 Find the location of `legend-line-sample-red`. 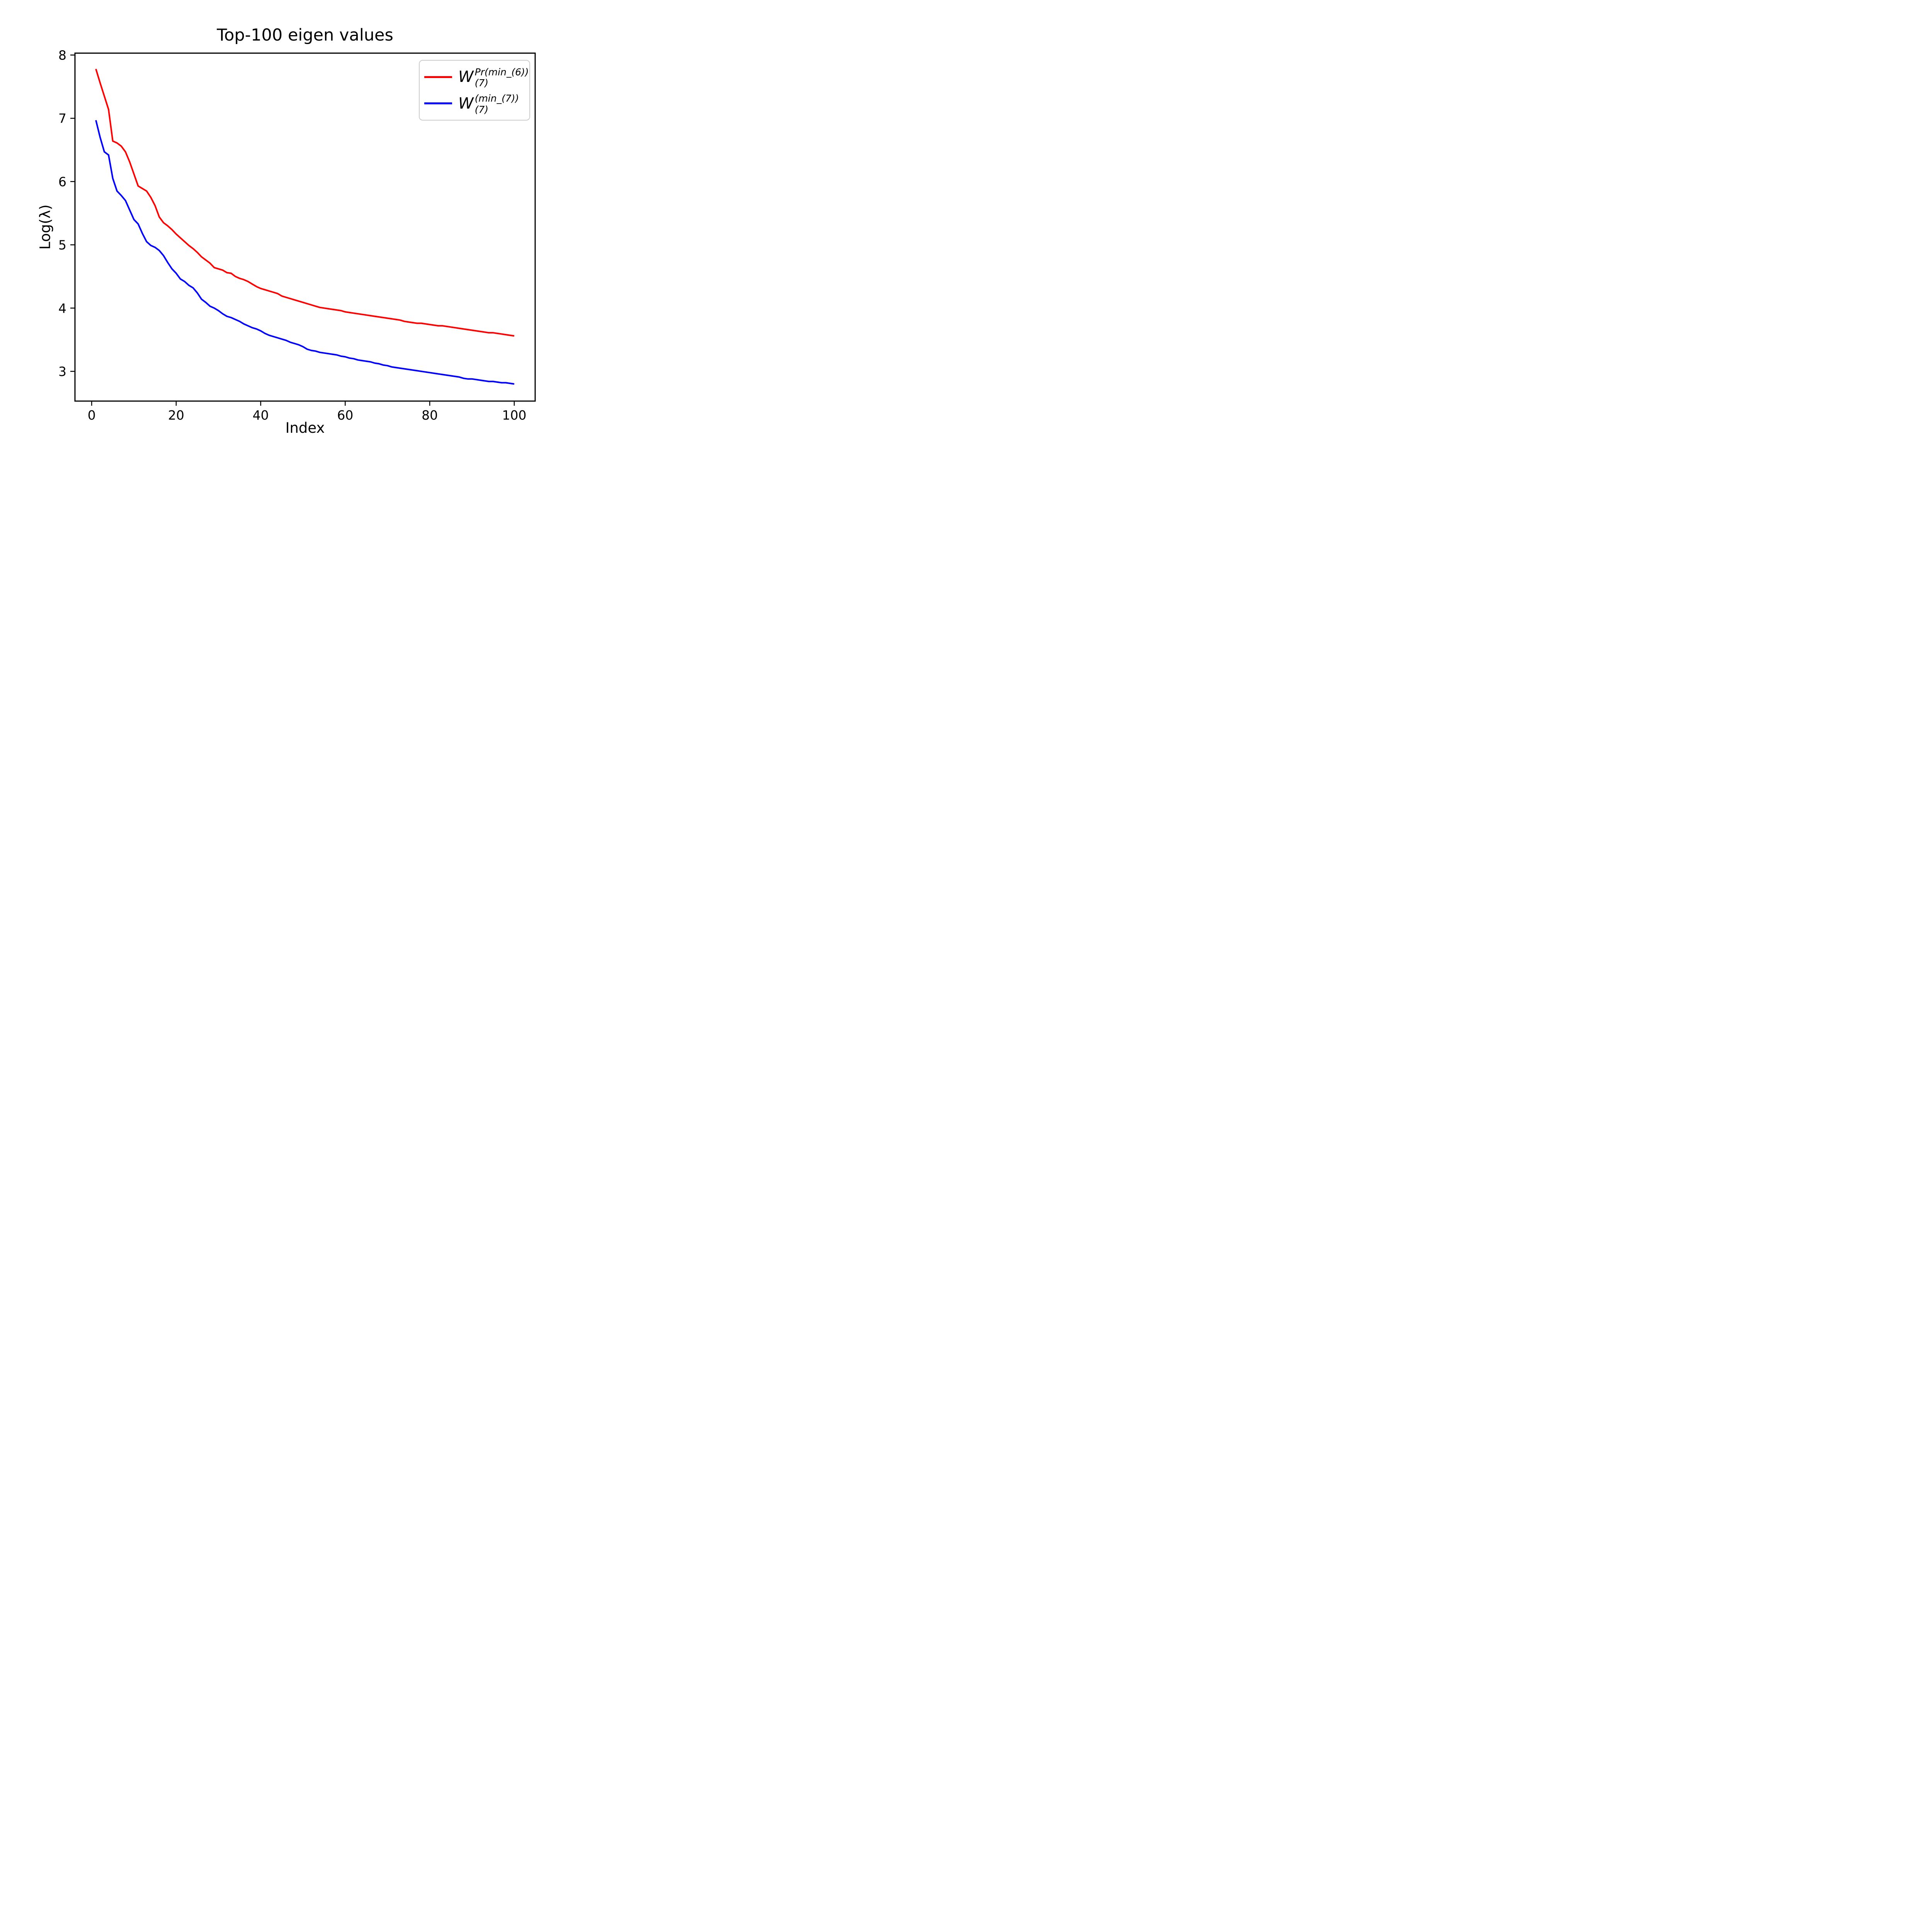

legend-line-sample-red is located at coordinates (438, 77).